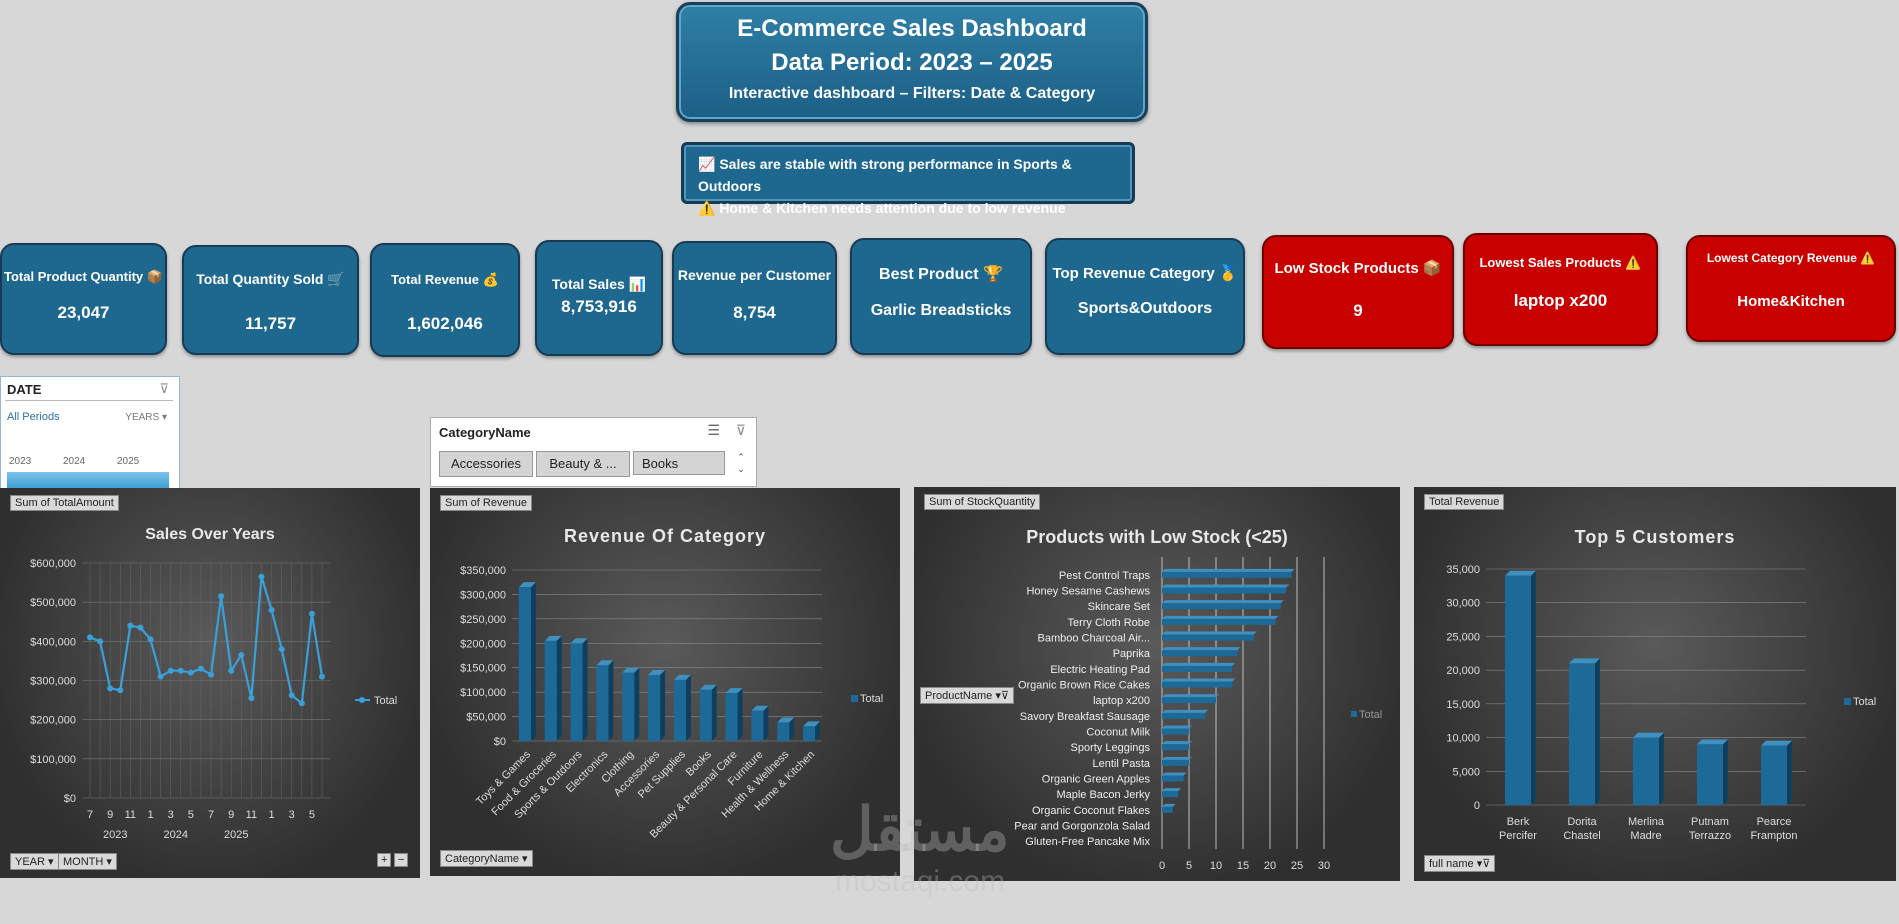 The height and width of the screenshot is (924, 1899). Describe the element at coordinates (88, 480) in the screenshot. I see `timeline-bar` at that location.